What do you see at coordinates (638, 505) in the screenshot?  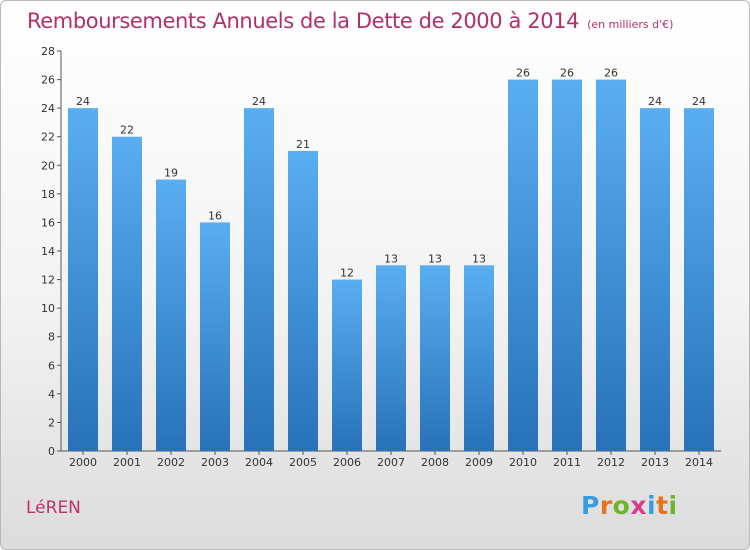 I see `logo-letter: x` at bounding box center [638, 505].